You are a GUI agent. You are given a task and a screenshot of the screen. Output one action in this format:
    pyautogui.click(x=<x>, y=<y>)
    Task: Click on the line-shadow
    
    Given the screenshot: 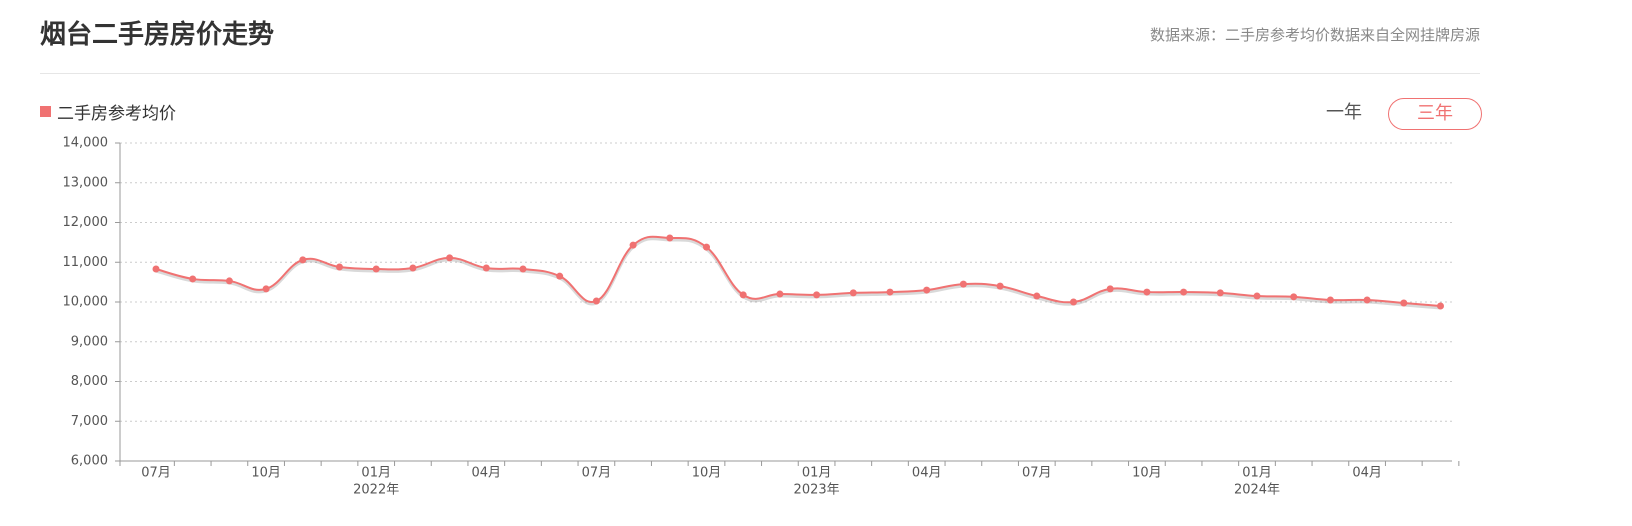 What is the action you would take?
    pyautogui.click(x=798, y=273)
    